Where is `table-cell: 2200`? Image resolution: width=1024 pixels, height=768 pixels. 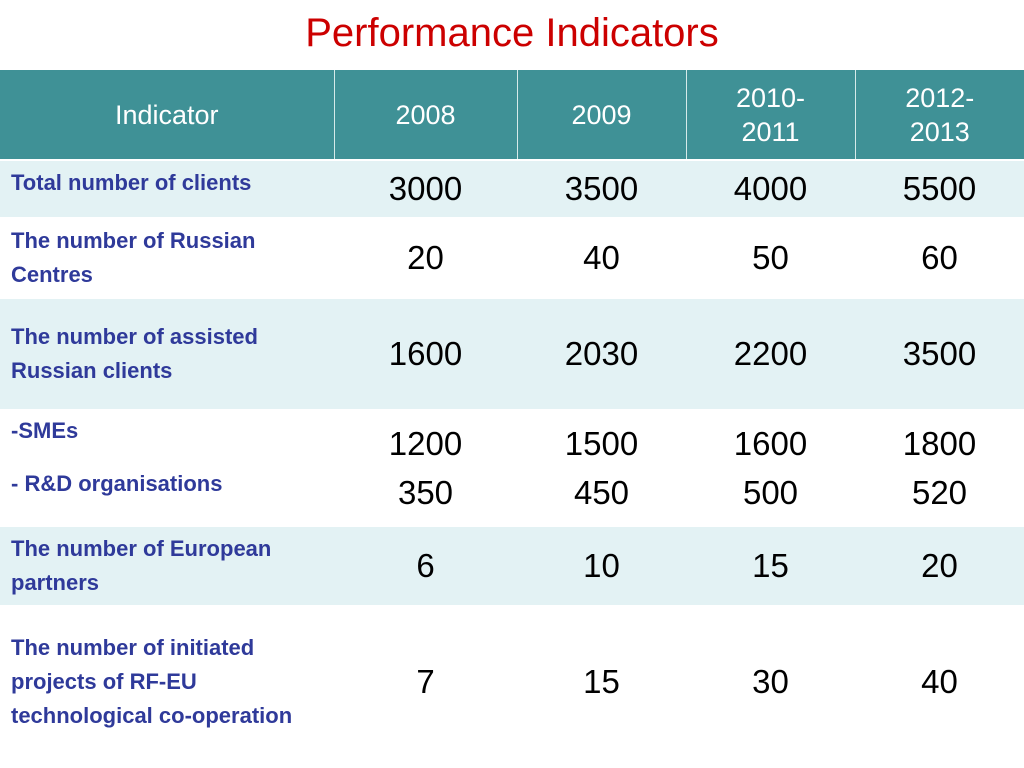
table-cell: 2200 is located at coordinates (770, 353).